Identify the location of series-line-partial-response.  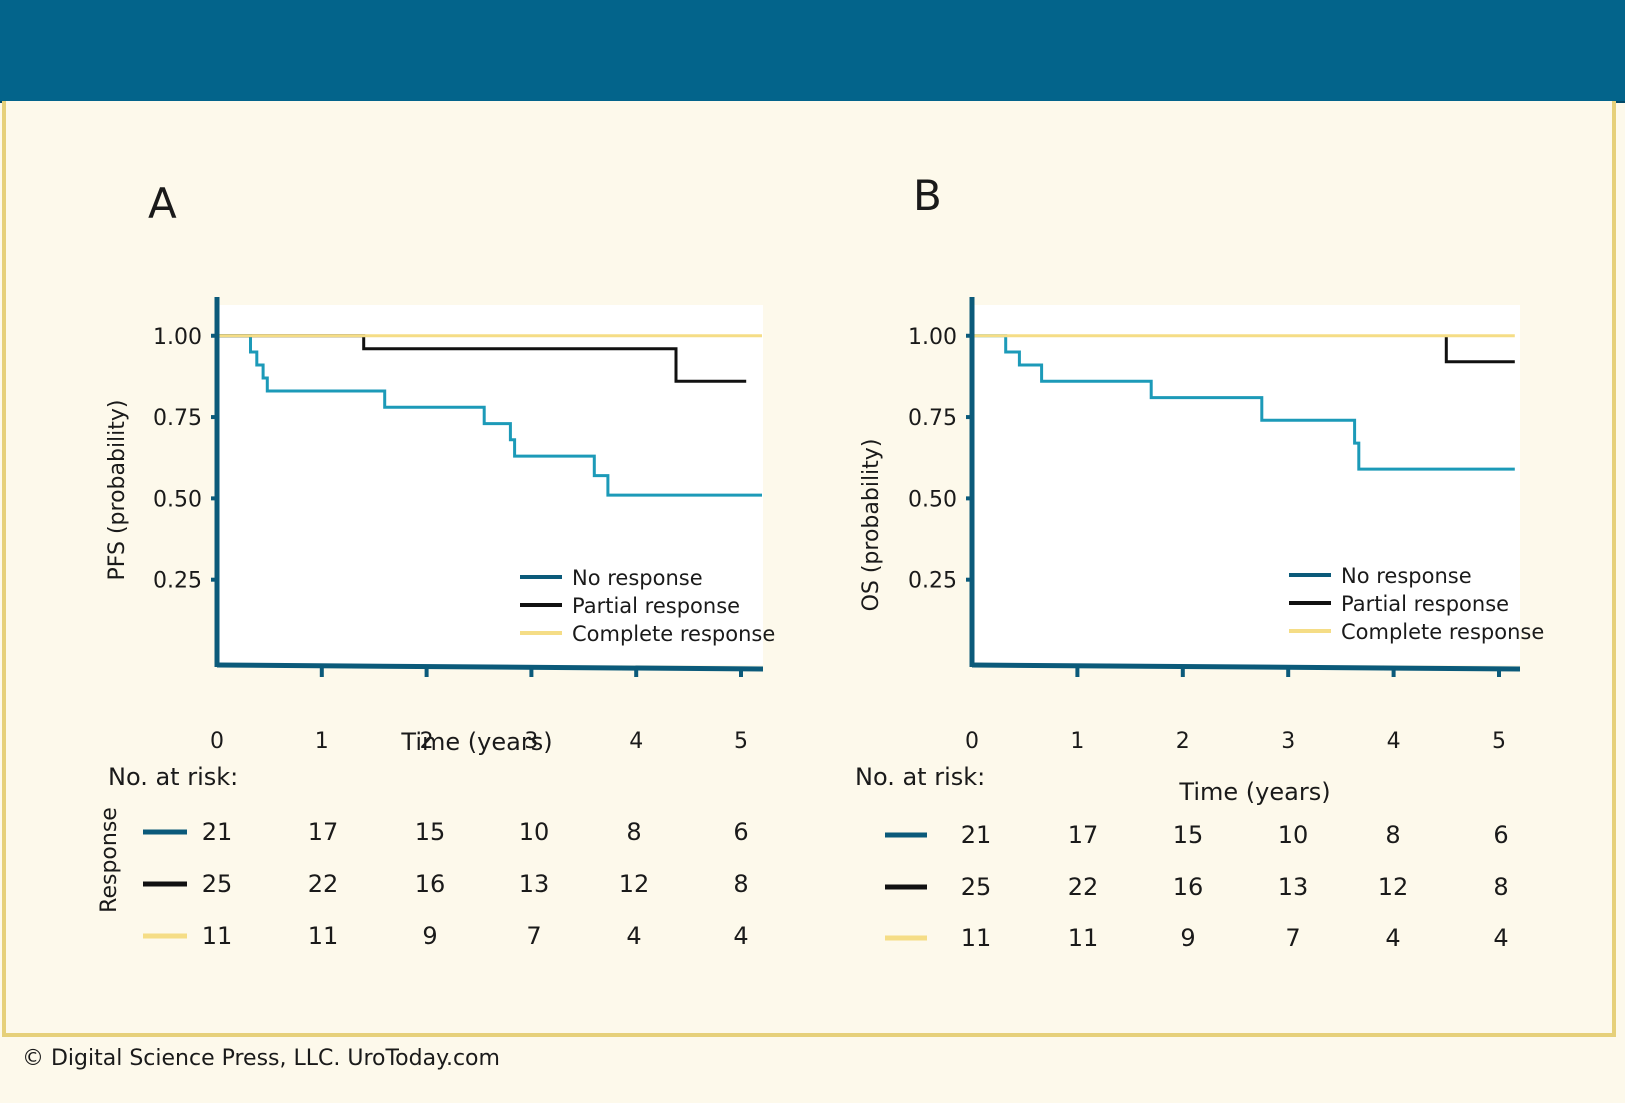
(1479, 349).